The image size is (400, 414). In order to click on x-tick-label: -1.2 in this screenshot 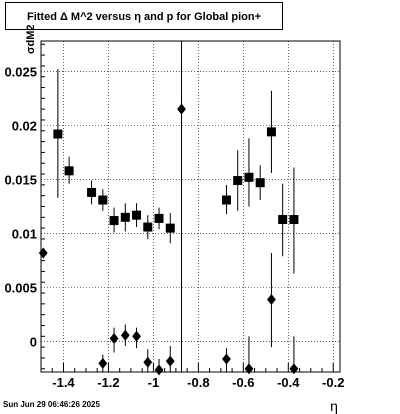, I will do `click(108, 382)`.